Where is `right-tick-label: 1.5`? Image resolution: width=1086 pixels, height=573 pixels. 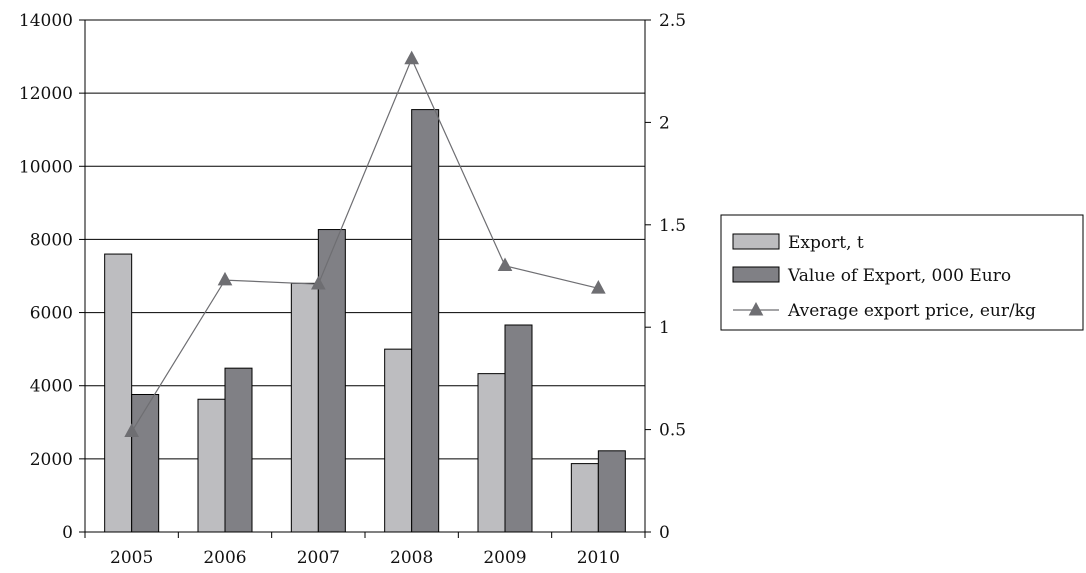 right-tick-label: 1.5 is located at coordinates (672, 226).